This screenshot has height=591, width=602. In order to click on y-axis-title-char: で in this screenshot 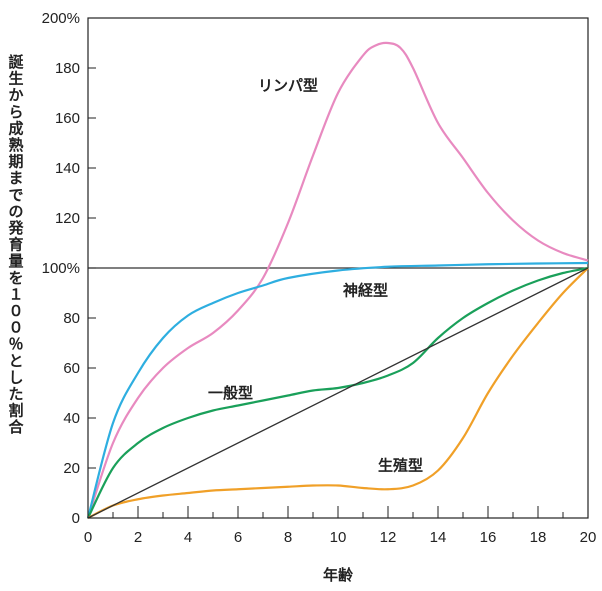, I will do `click(15, 195)`.